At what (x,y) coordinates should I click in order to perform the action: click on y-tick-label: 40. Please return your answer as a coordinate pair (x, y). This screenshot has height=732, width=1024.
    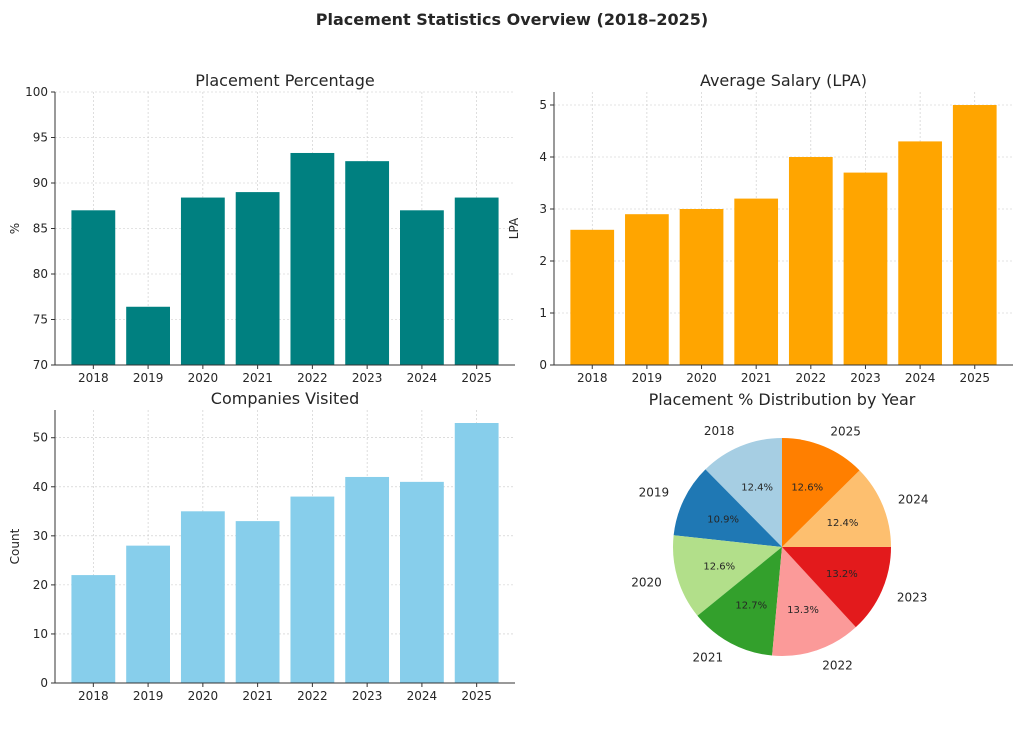
    Looking at the image, I should click on (40, 487).